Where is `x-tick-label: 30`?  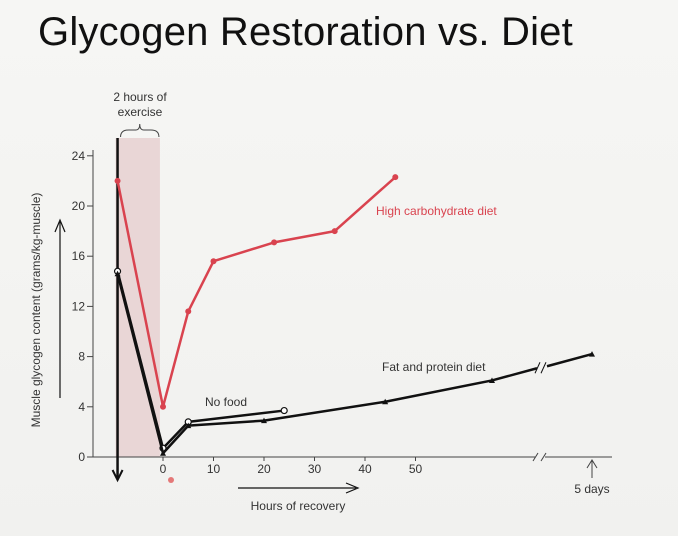
x-tick-label: 30 is located at coordinates (315, 469).